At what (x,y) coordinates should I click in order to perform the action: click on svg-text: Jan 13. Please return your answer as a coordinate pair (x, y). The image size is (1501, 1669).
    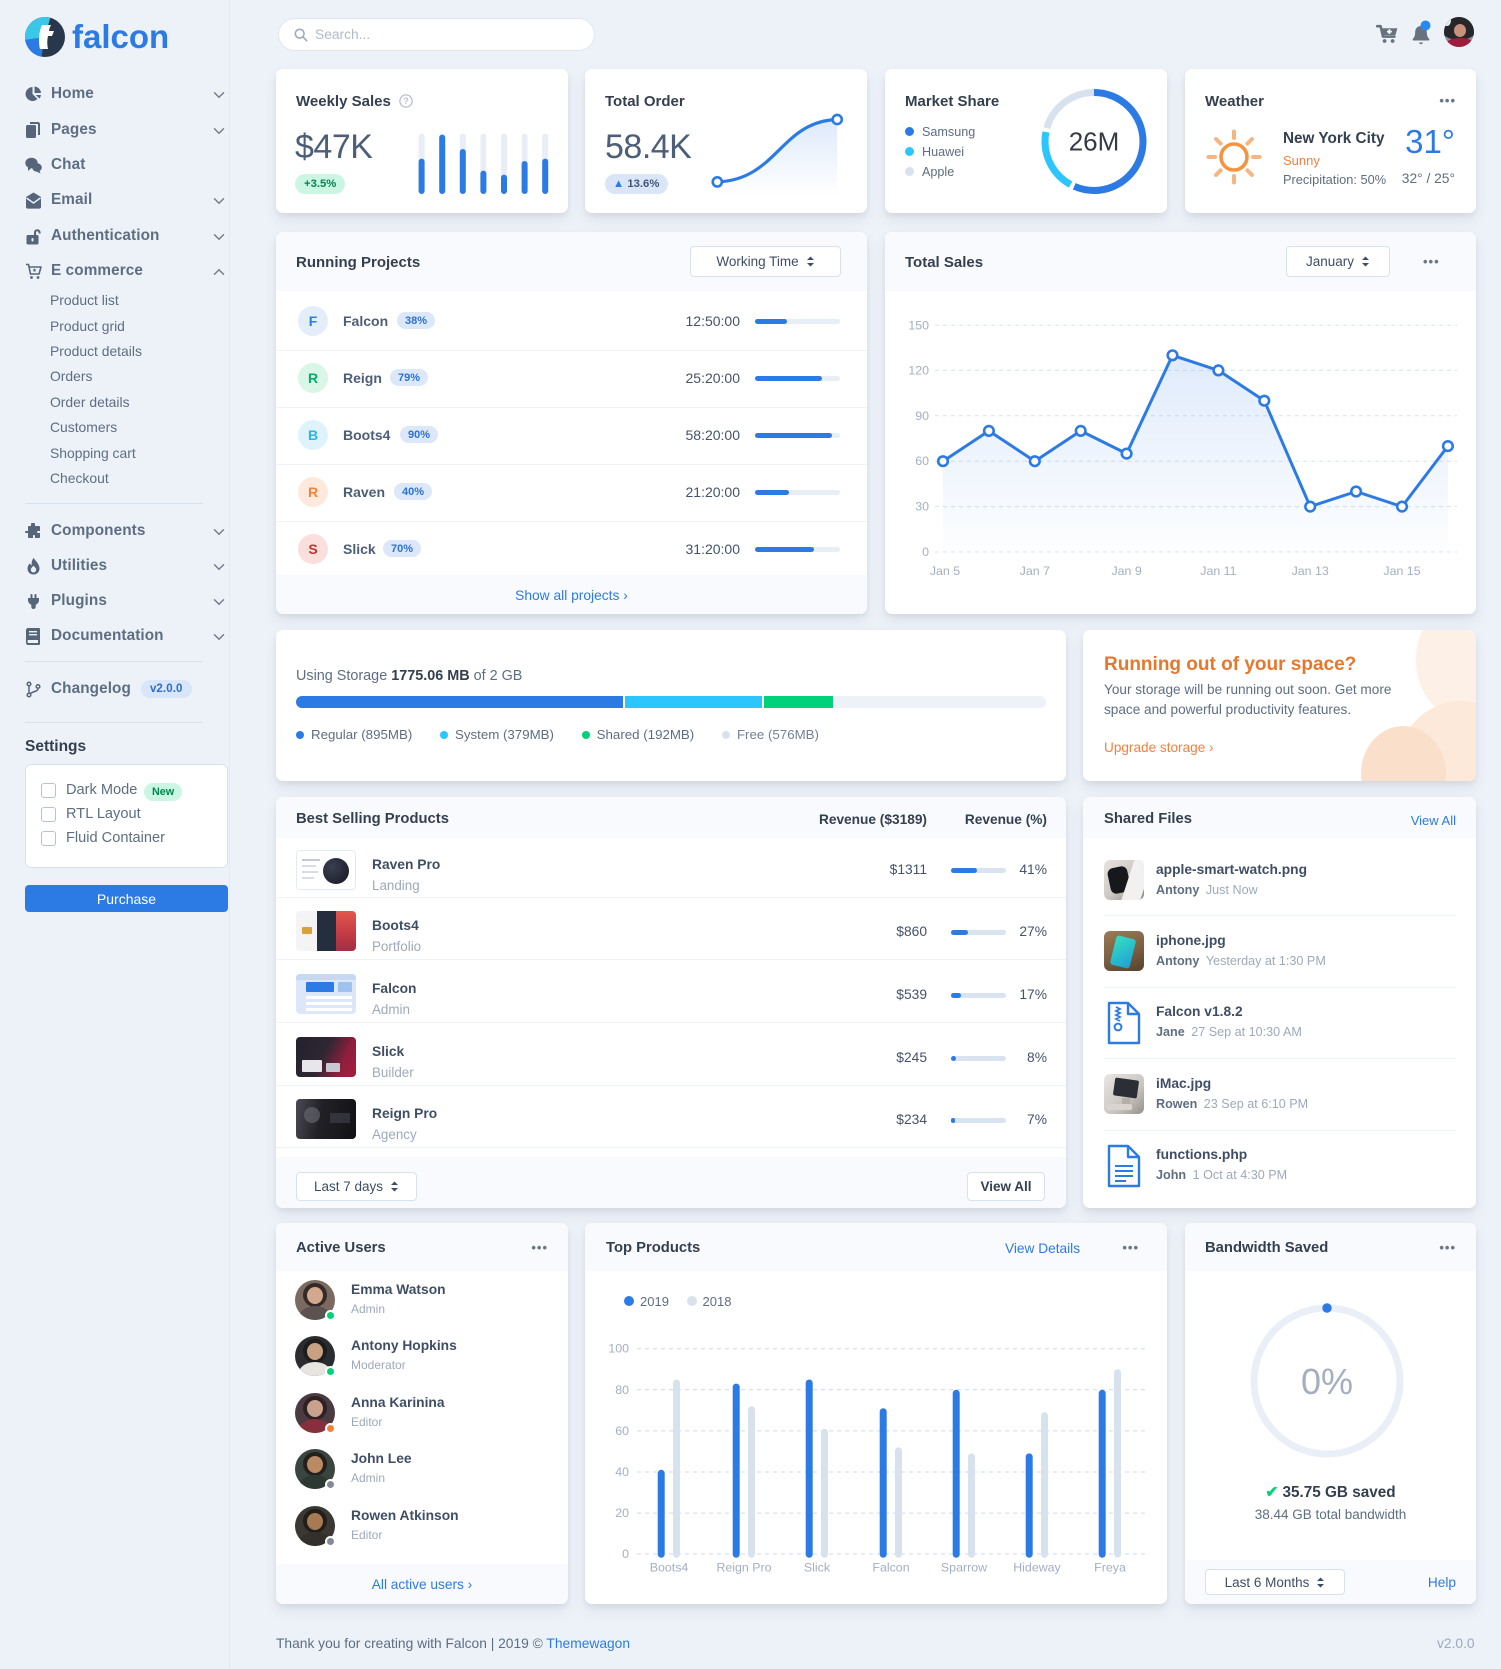
    Looking at the image, I should click on (1310, 571).